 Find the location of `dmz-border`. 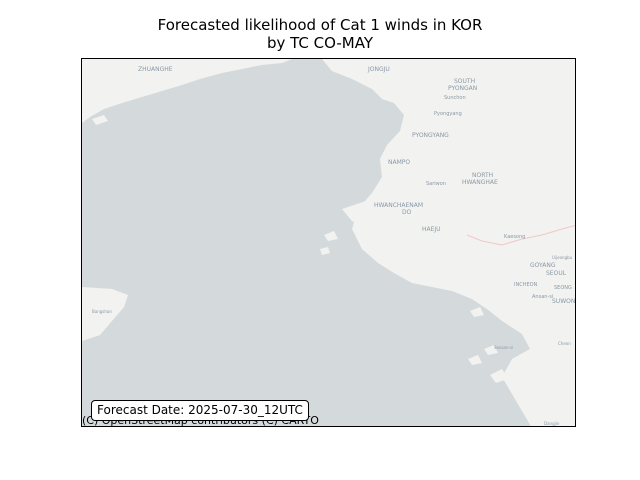

dmz-border is located at coordinates (520, 235).